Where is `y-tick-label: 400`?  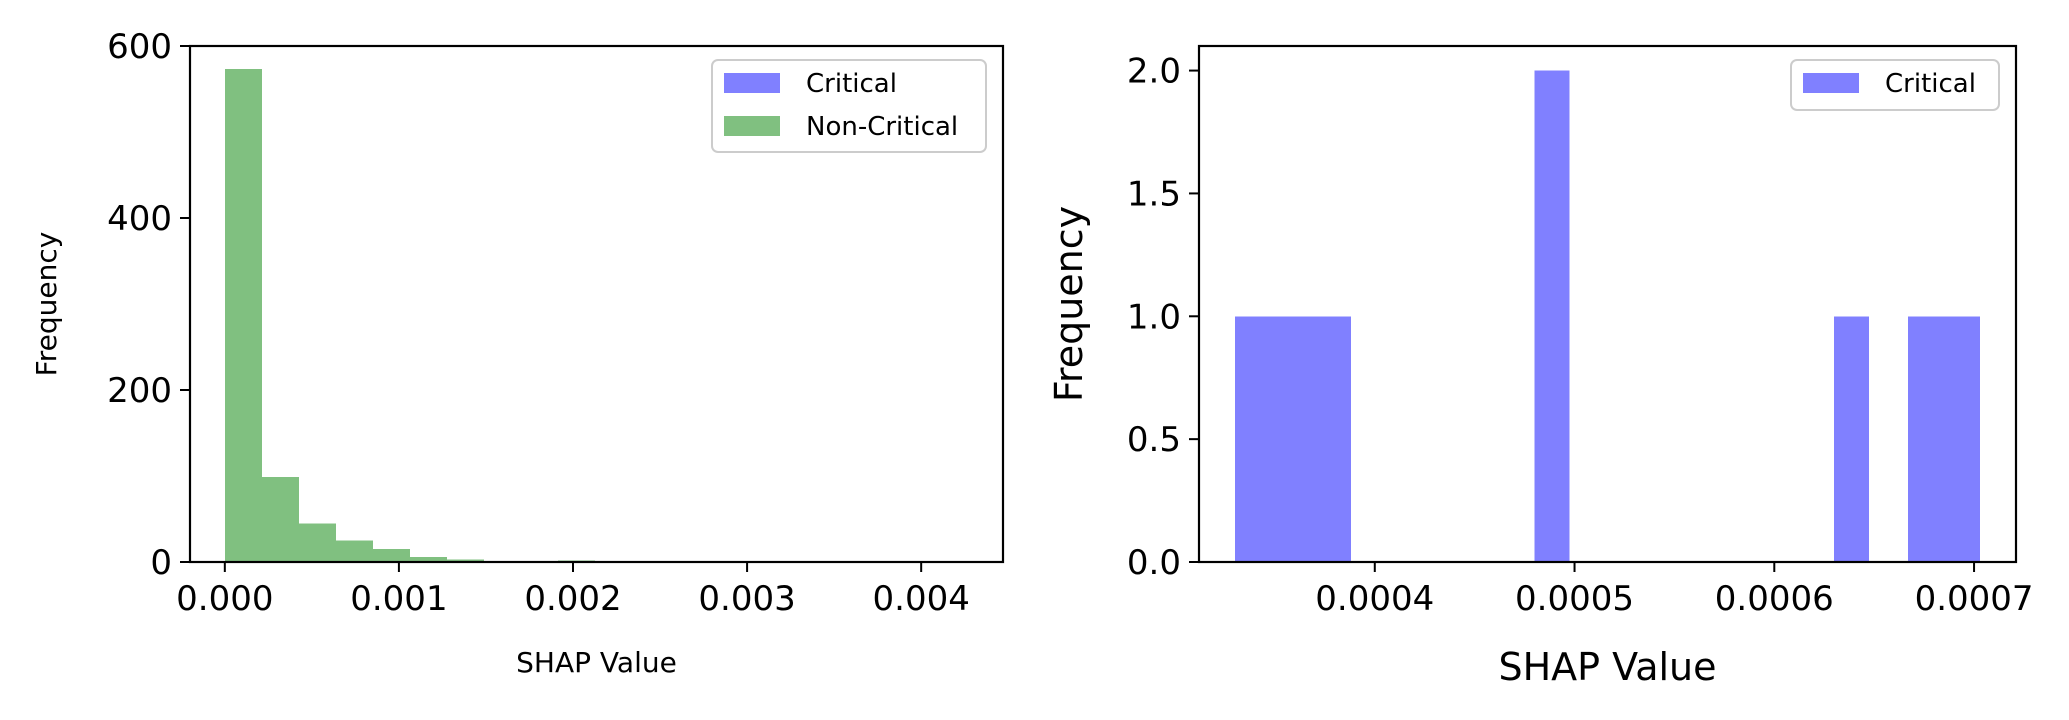
y-tick-label: 400 is located at coordinates (139, 219).